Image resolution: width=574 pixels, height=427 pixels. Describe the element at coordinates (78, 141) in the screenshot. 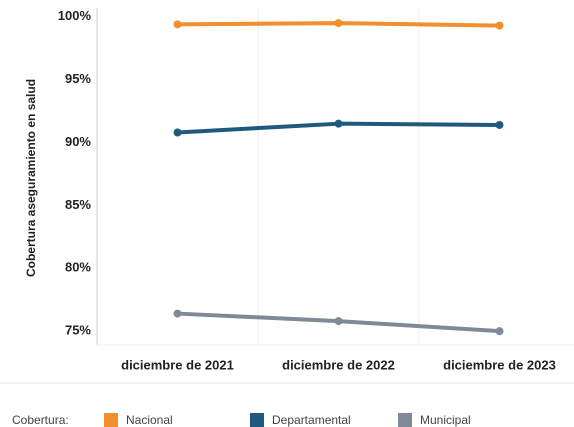

I see `y-tick-label: 90%` at that location.